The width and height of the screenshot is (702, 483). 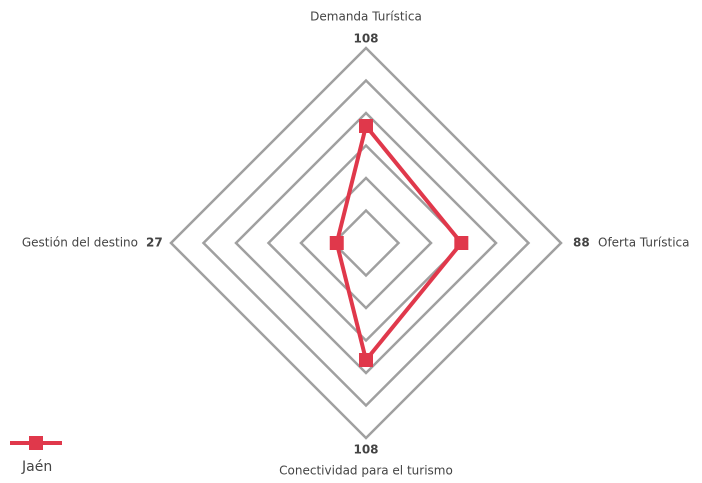 What do you see at coordinates (643, 243) in the screenshot?
I see `axis-label: Oferta Turística` at bounding box center [643, 243].